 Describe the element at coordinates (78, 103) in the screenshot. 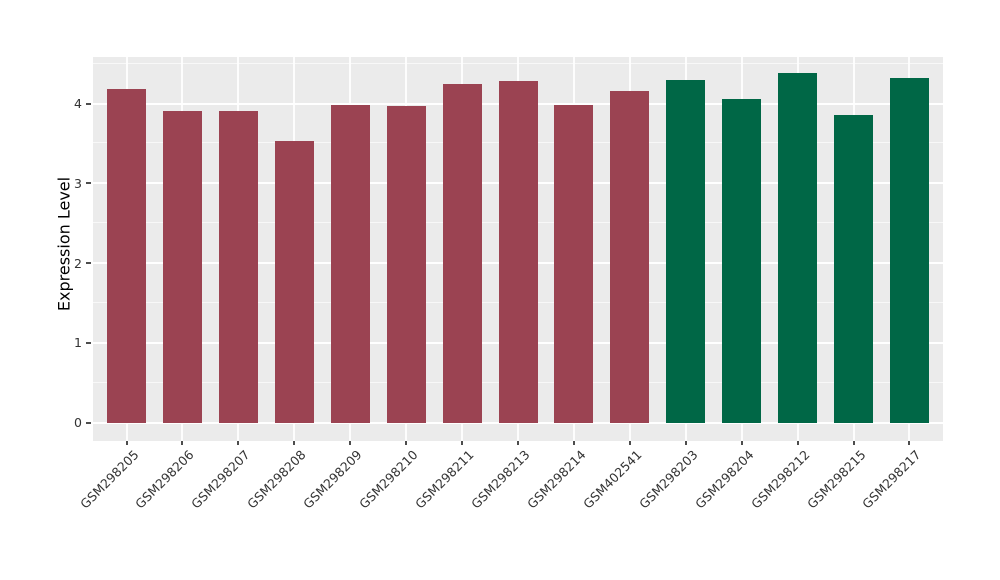

I see `y-tick-label: 4` at that location.